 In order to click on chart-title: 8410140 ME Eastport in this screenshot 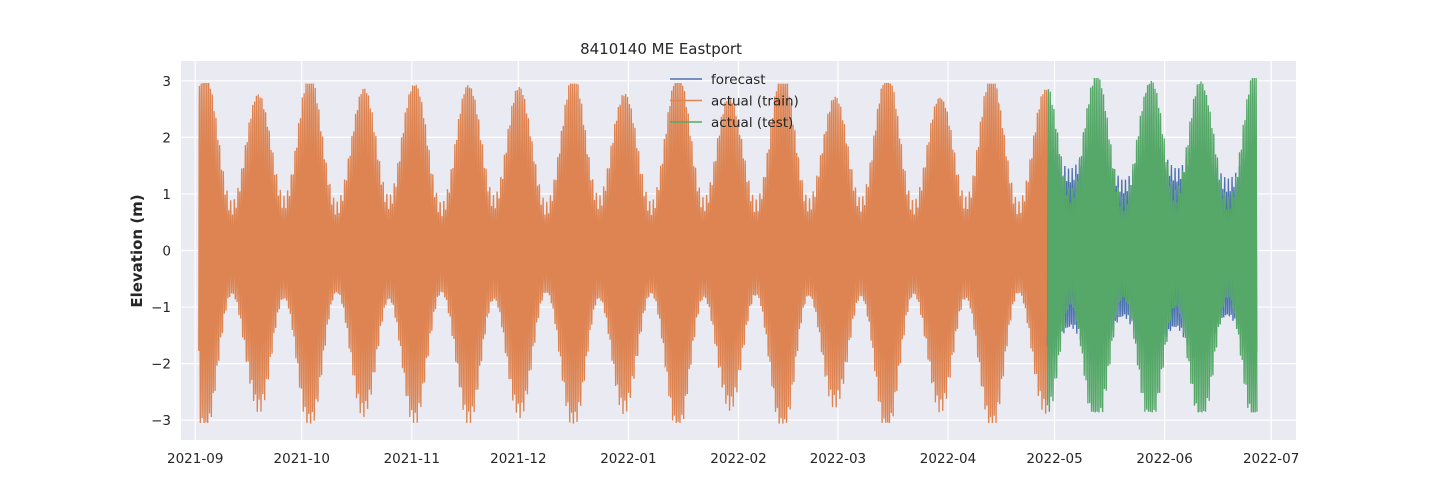, I will do `click(661, 49)`.